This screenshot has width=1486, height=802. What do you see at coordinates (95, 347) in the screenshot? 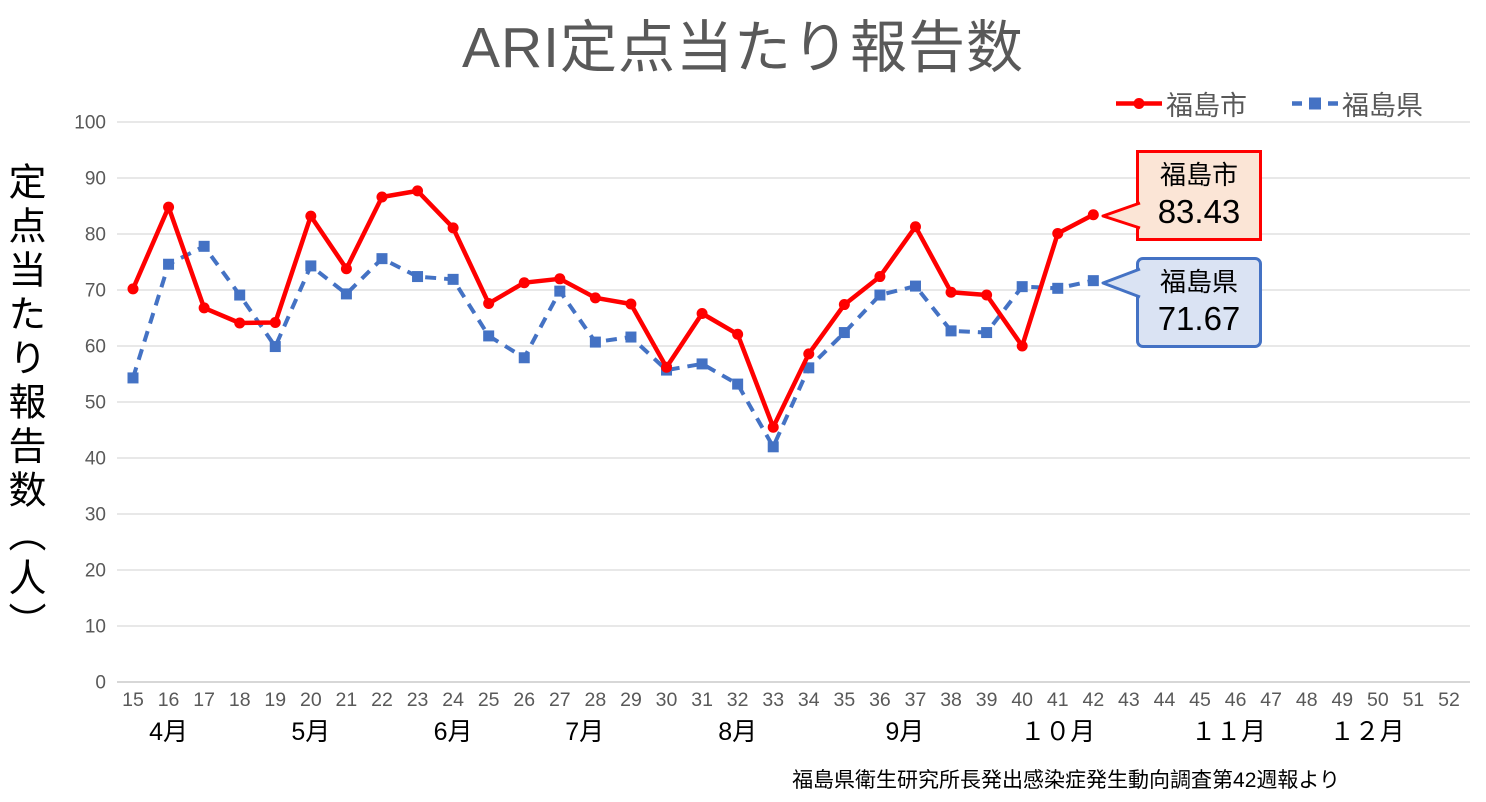
I see `y-tick-label: 60` at bounding box center [95, 347].